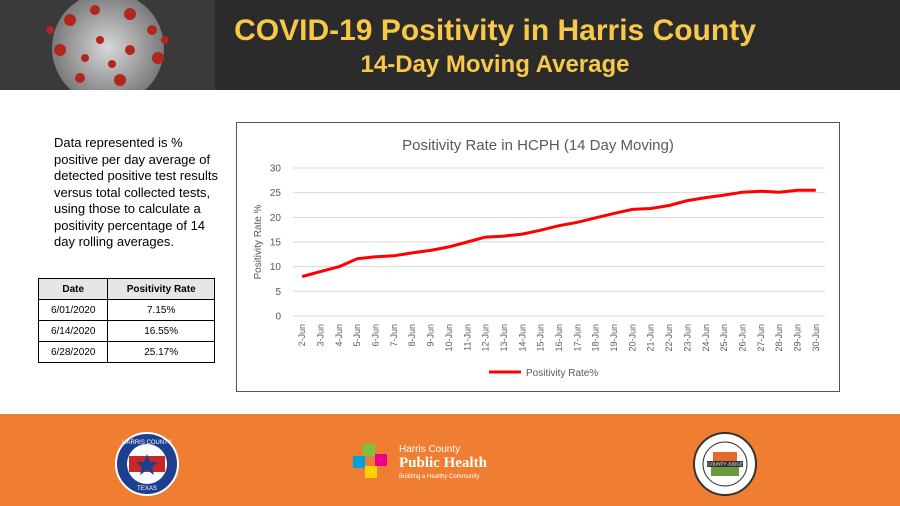  What do you see at coordinates (73, 310) in the screenshot?
I see `table-cell: 6/01/2020` at bounding box center [73, 310].